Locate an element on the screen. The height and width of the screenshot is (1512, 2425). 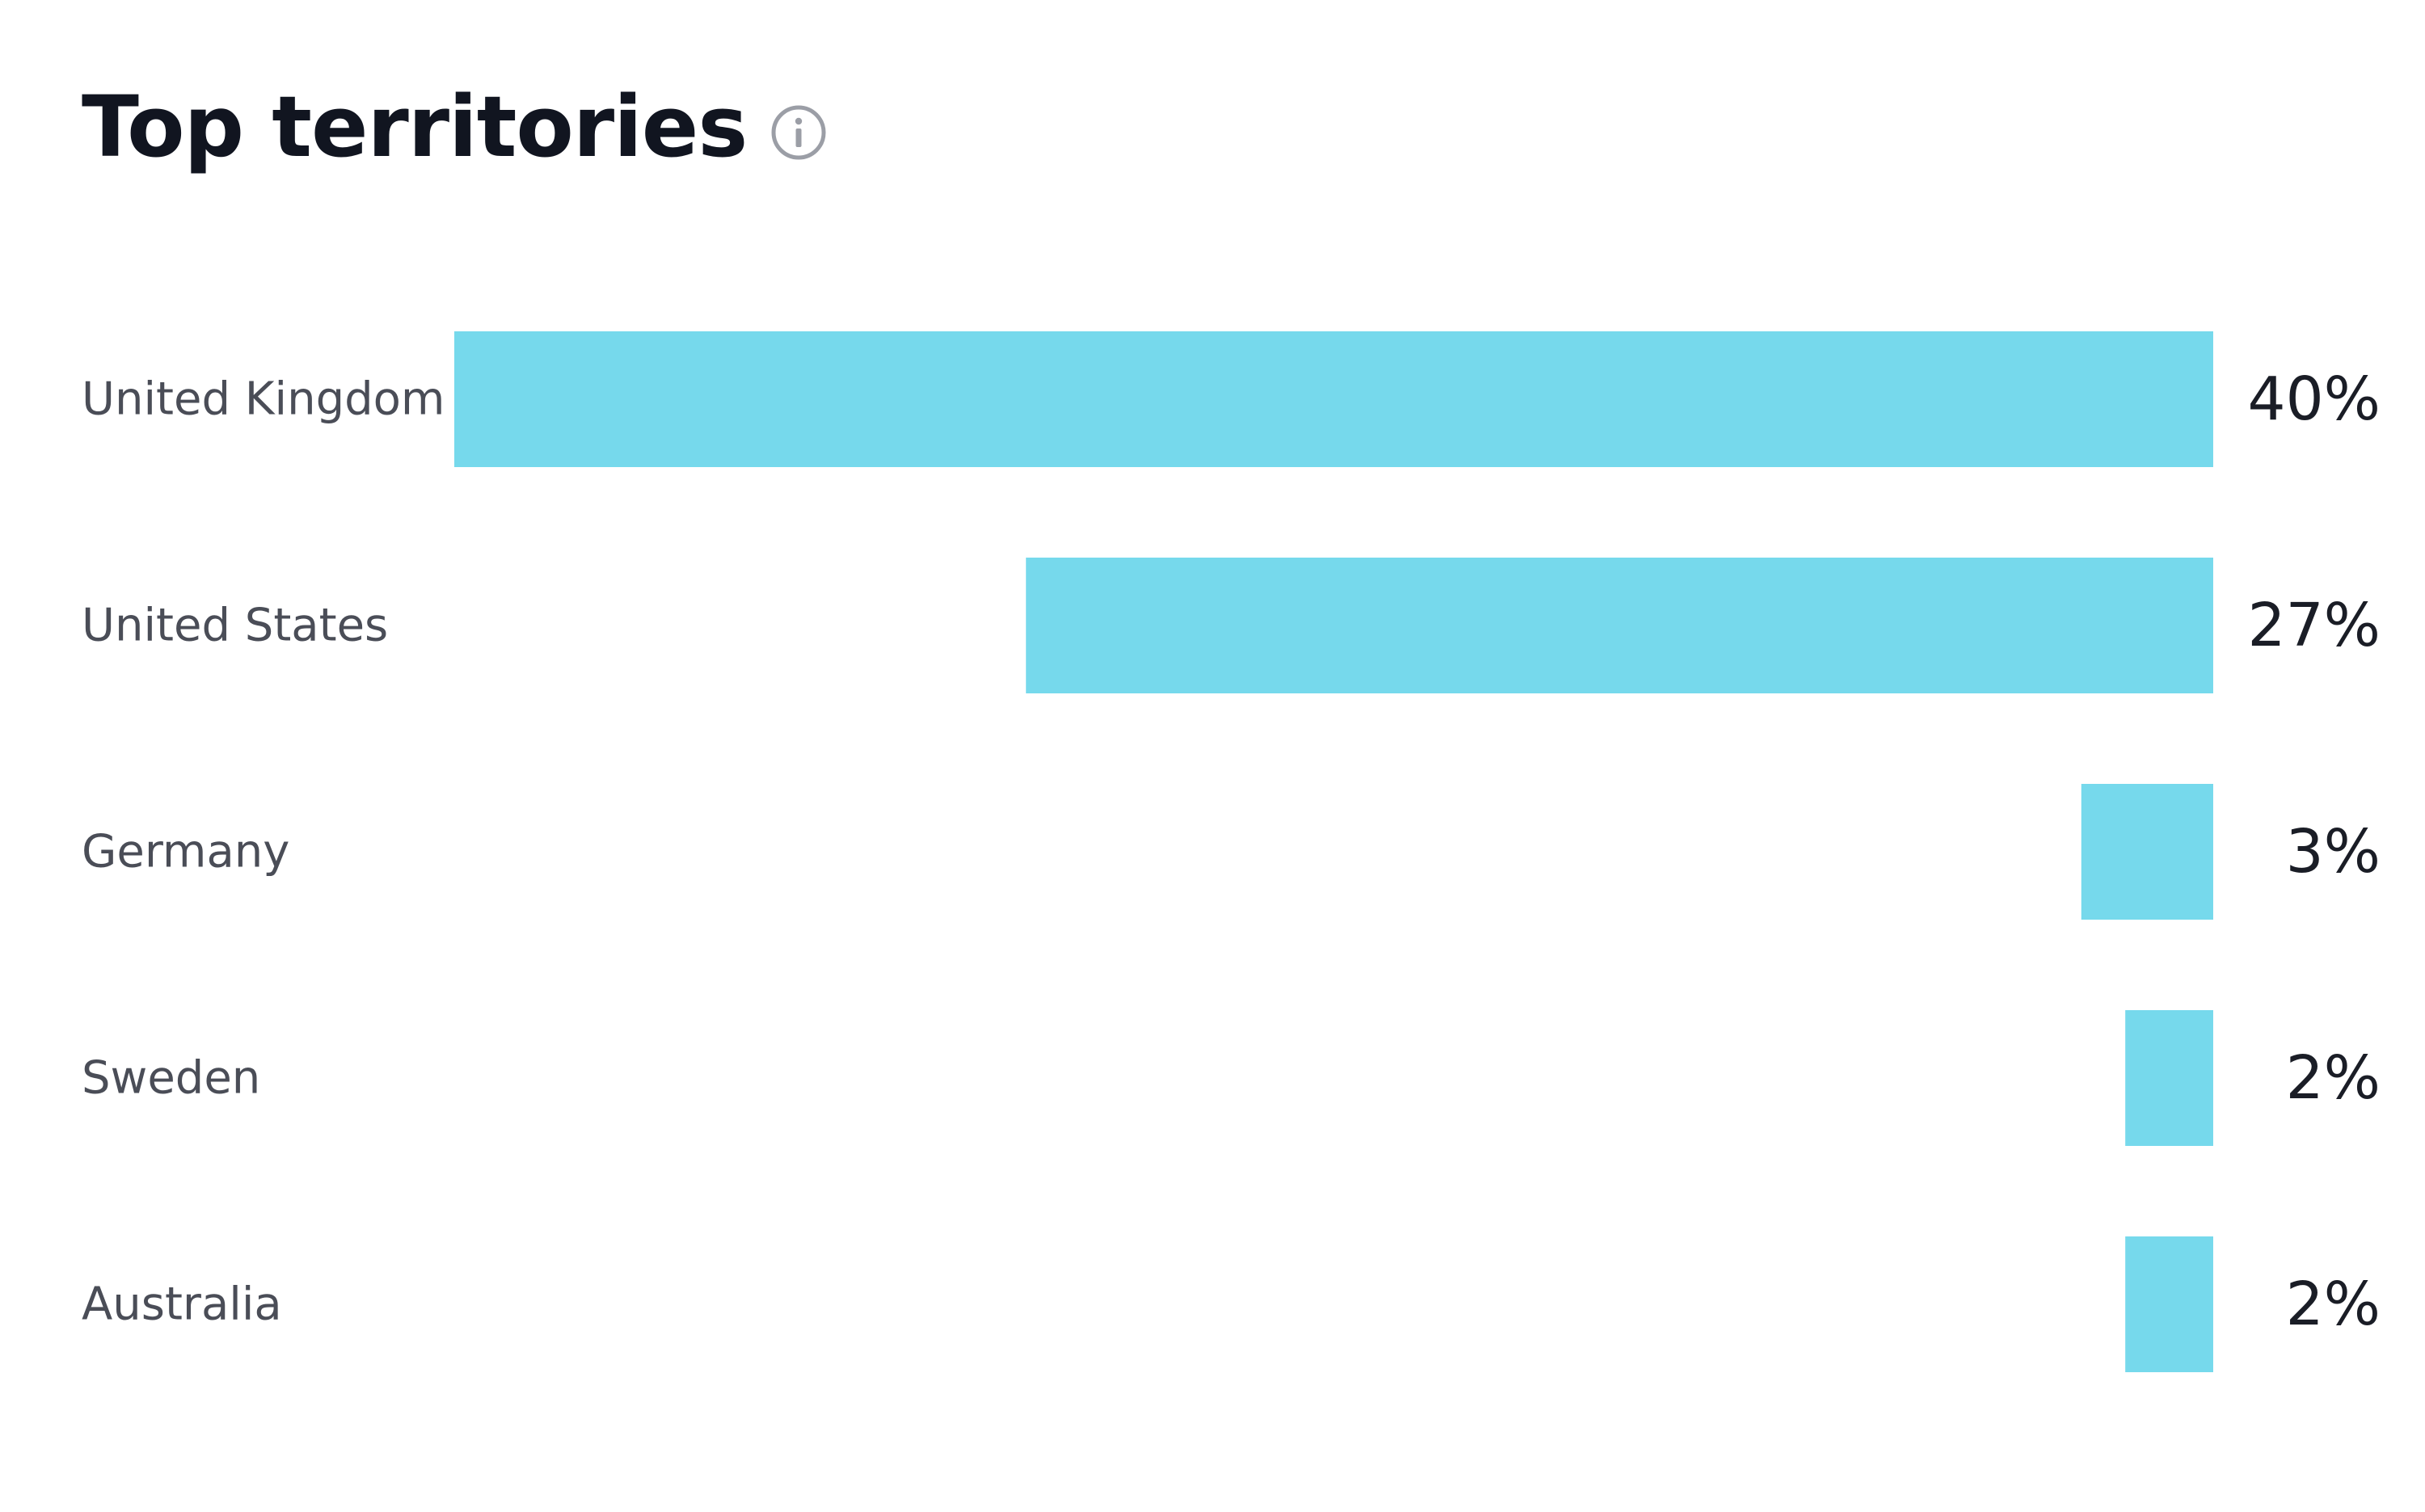
card-header: Top territories is located at coordinates (455, 126).